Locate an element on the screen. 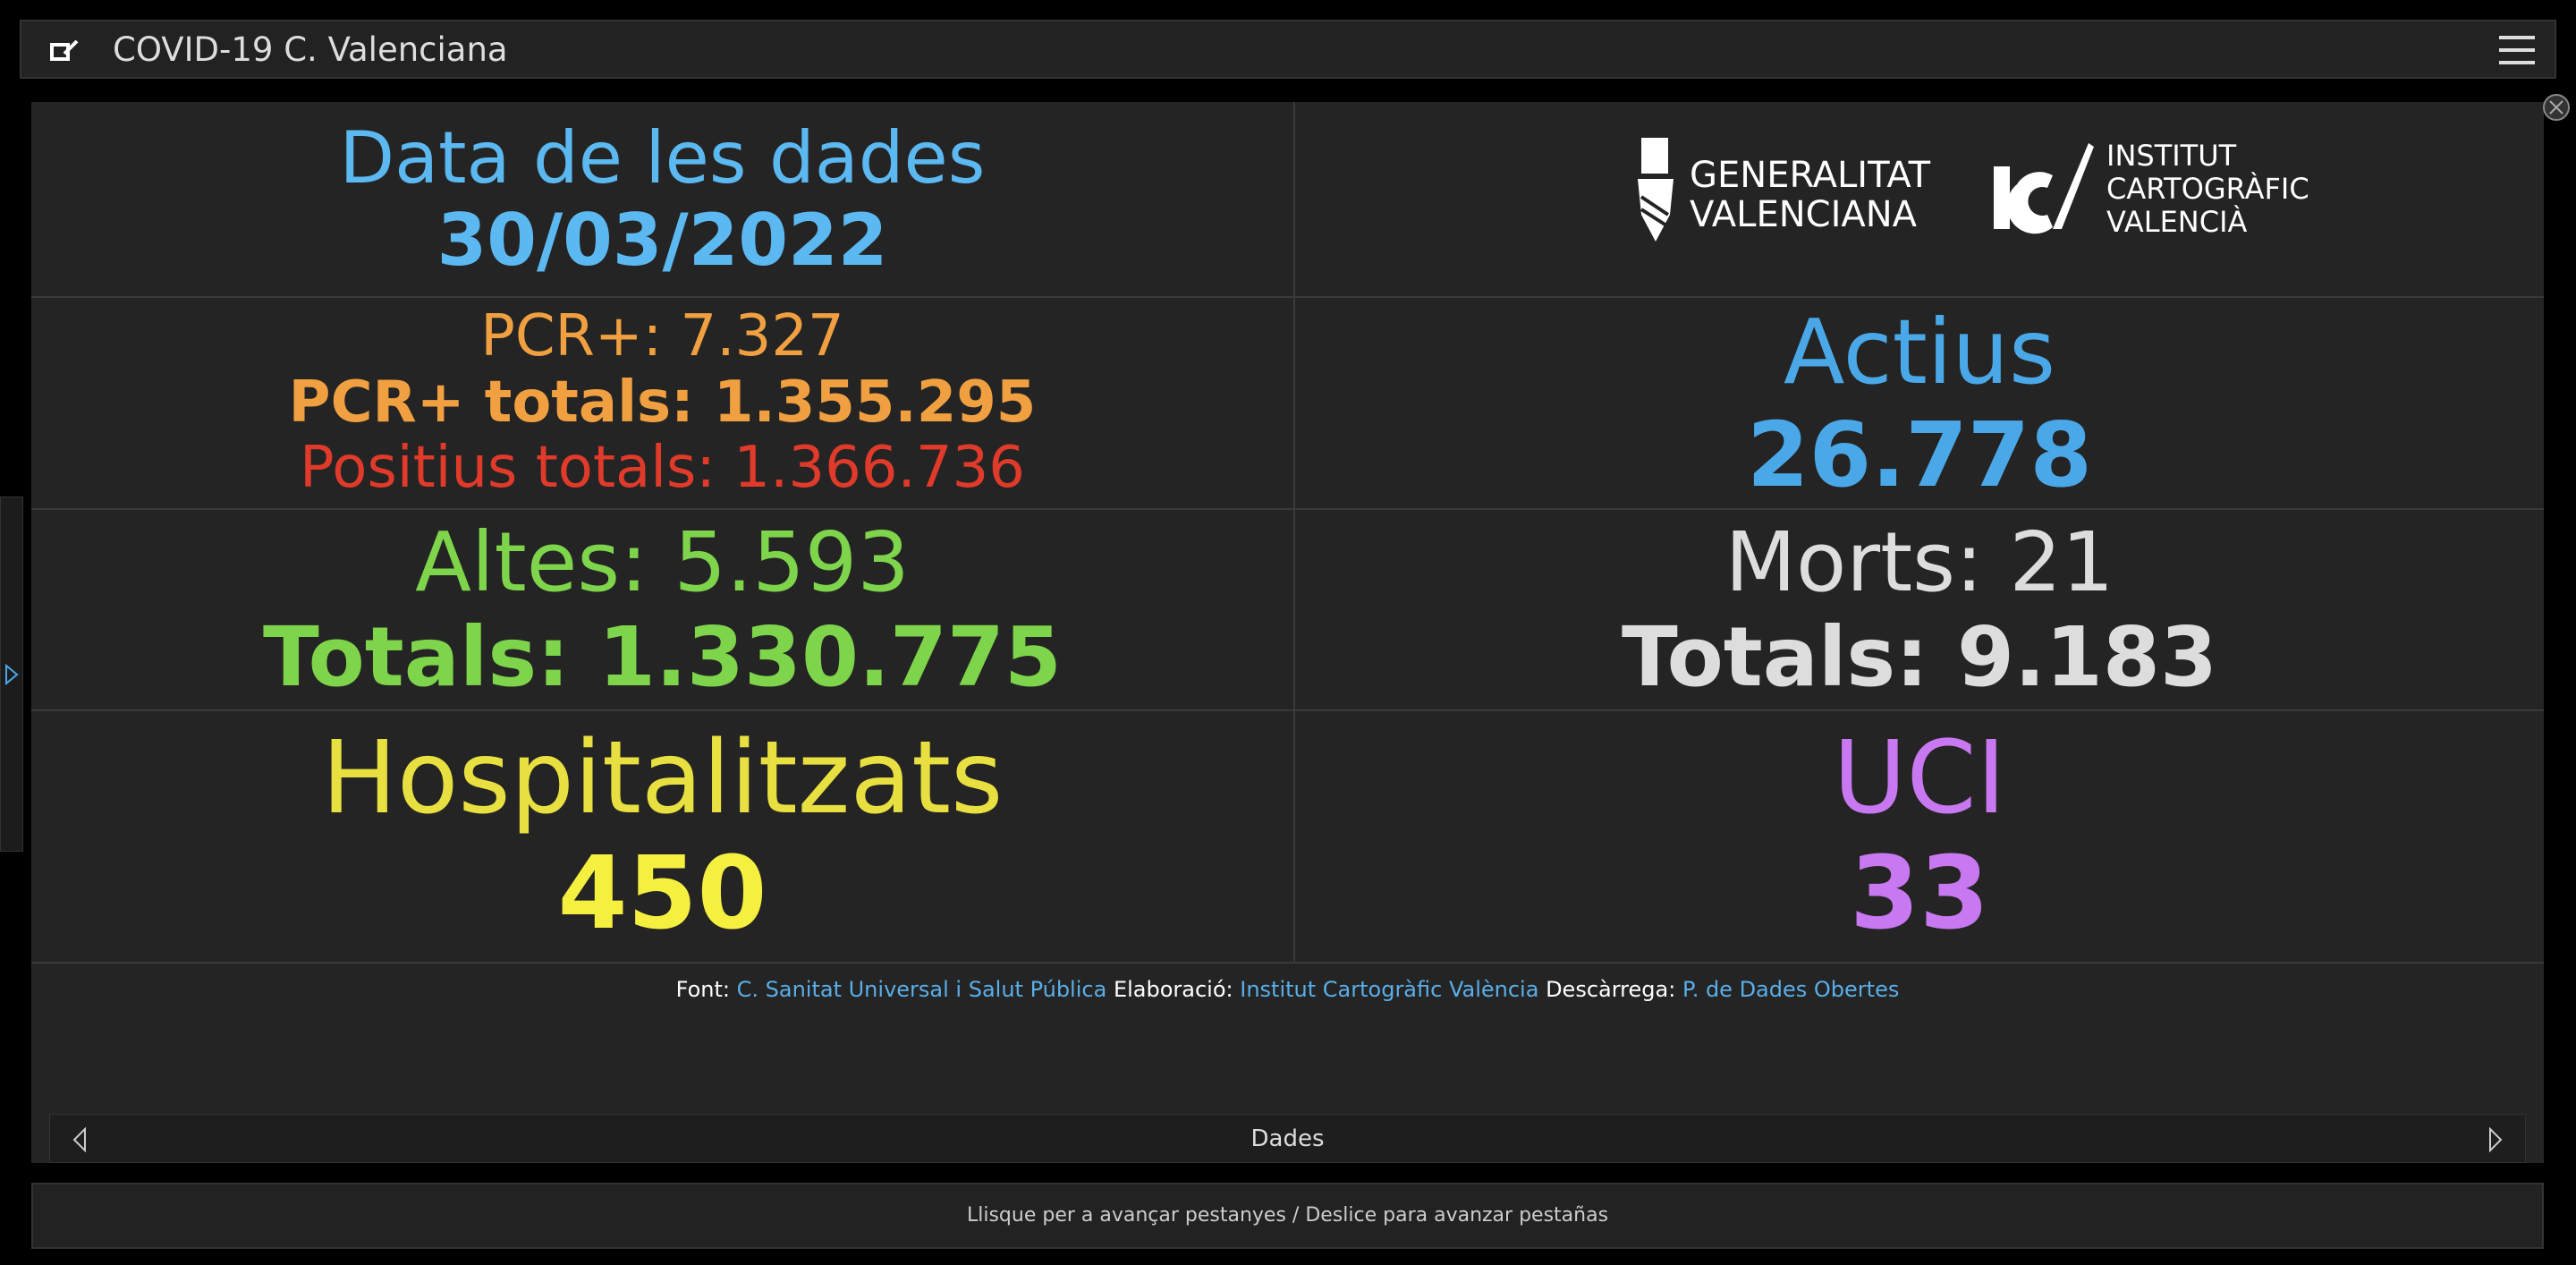  deaths-cell: Morts: 21 Totals: 9.183 is located at coordinates (1919, 609).